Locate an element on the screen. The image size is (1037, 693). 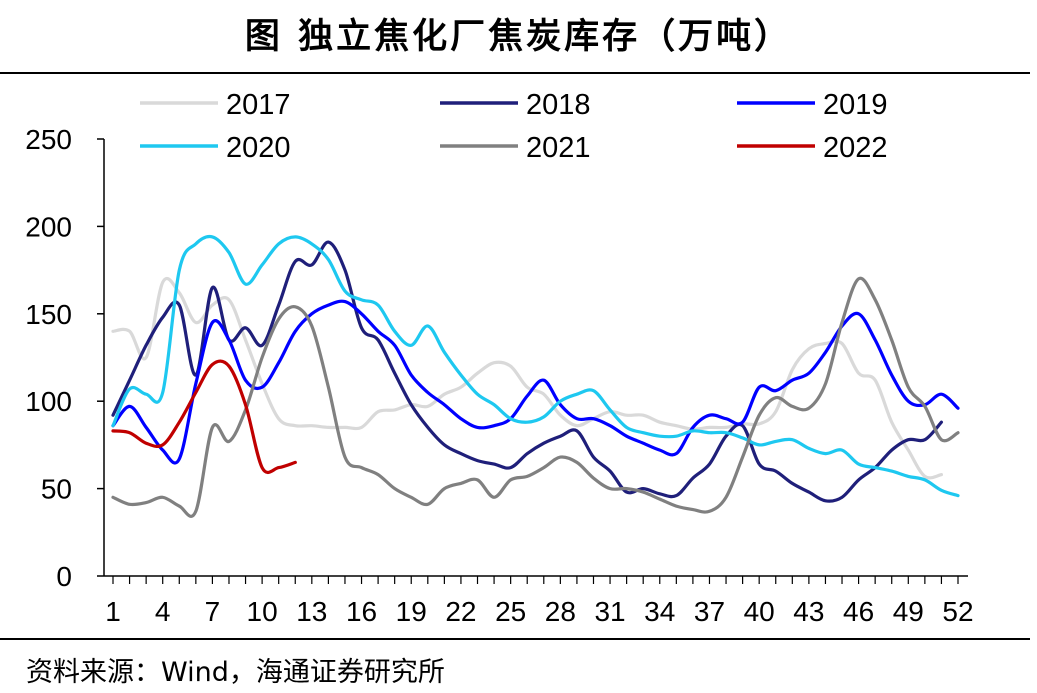
x-tick-label: 25 is located at coordinates (510, 611).